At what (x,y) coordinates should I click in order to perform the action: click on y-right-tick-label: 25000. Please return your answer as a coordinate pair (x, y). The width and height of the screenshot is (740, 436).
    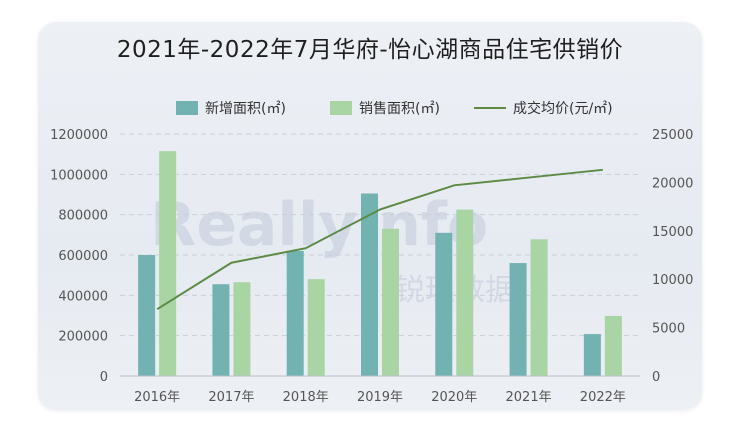
    Looking at the image, I should click on (672, 135).